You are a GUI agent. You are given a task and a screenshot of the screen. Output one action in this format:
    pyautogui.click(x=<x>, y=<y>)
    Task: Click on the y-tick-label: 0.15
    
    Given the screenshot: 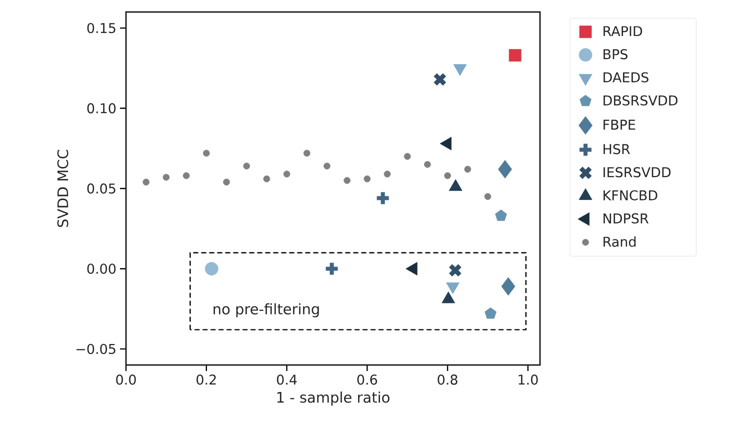 What is the action you would take?
    pyautogui.click(x=101, y=28)
    